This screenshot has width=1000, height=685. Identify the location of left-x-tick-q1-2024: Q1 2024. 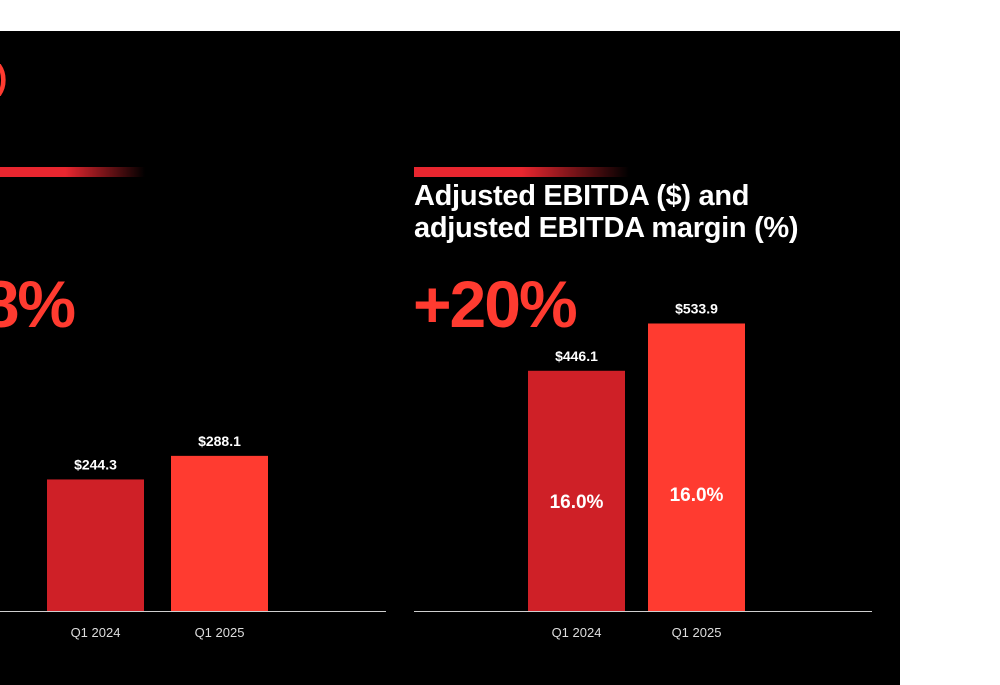
(96, 632).